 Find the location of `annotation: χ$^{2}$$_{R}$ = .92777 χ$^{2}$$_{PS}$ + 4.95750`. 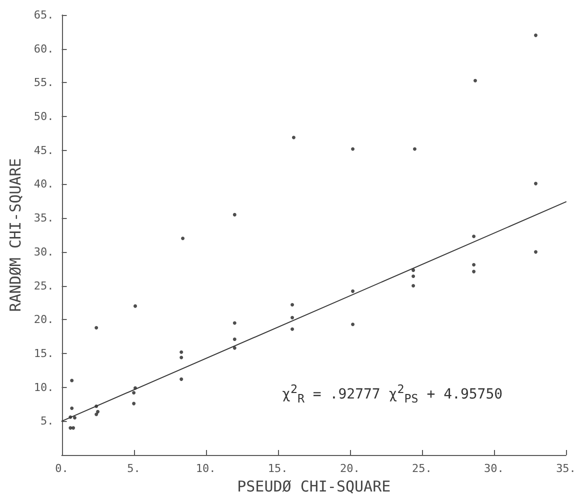

annotation: χ$^{2}$$_{R}$ = .92777 χ$^{2}$$_{PS}$ + 4.95750 is located at coordinates (392, 394).